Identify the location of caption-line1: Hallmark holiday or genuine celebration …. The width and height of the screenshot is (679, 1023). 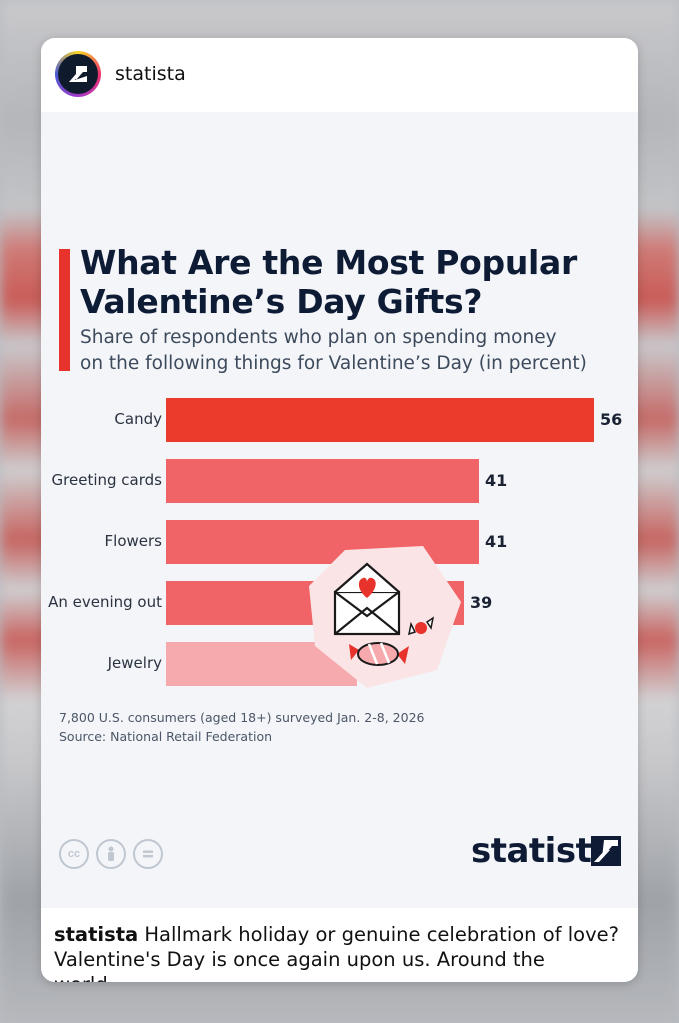
(381, 934).